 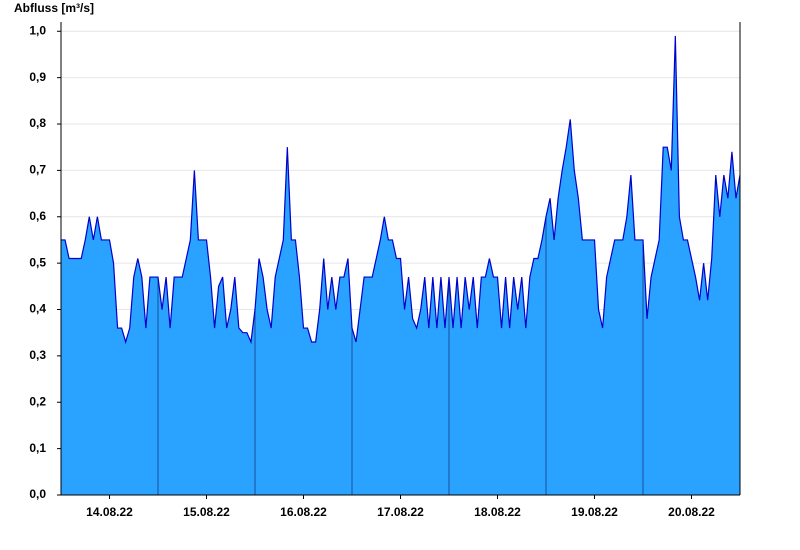 I want to click on y-tick-label: 0,5, so click(x=37, y=262).